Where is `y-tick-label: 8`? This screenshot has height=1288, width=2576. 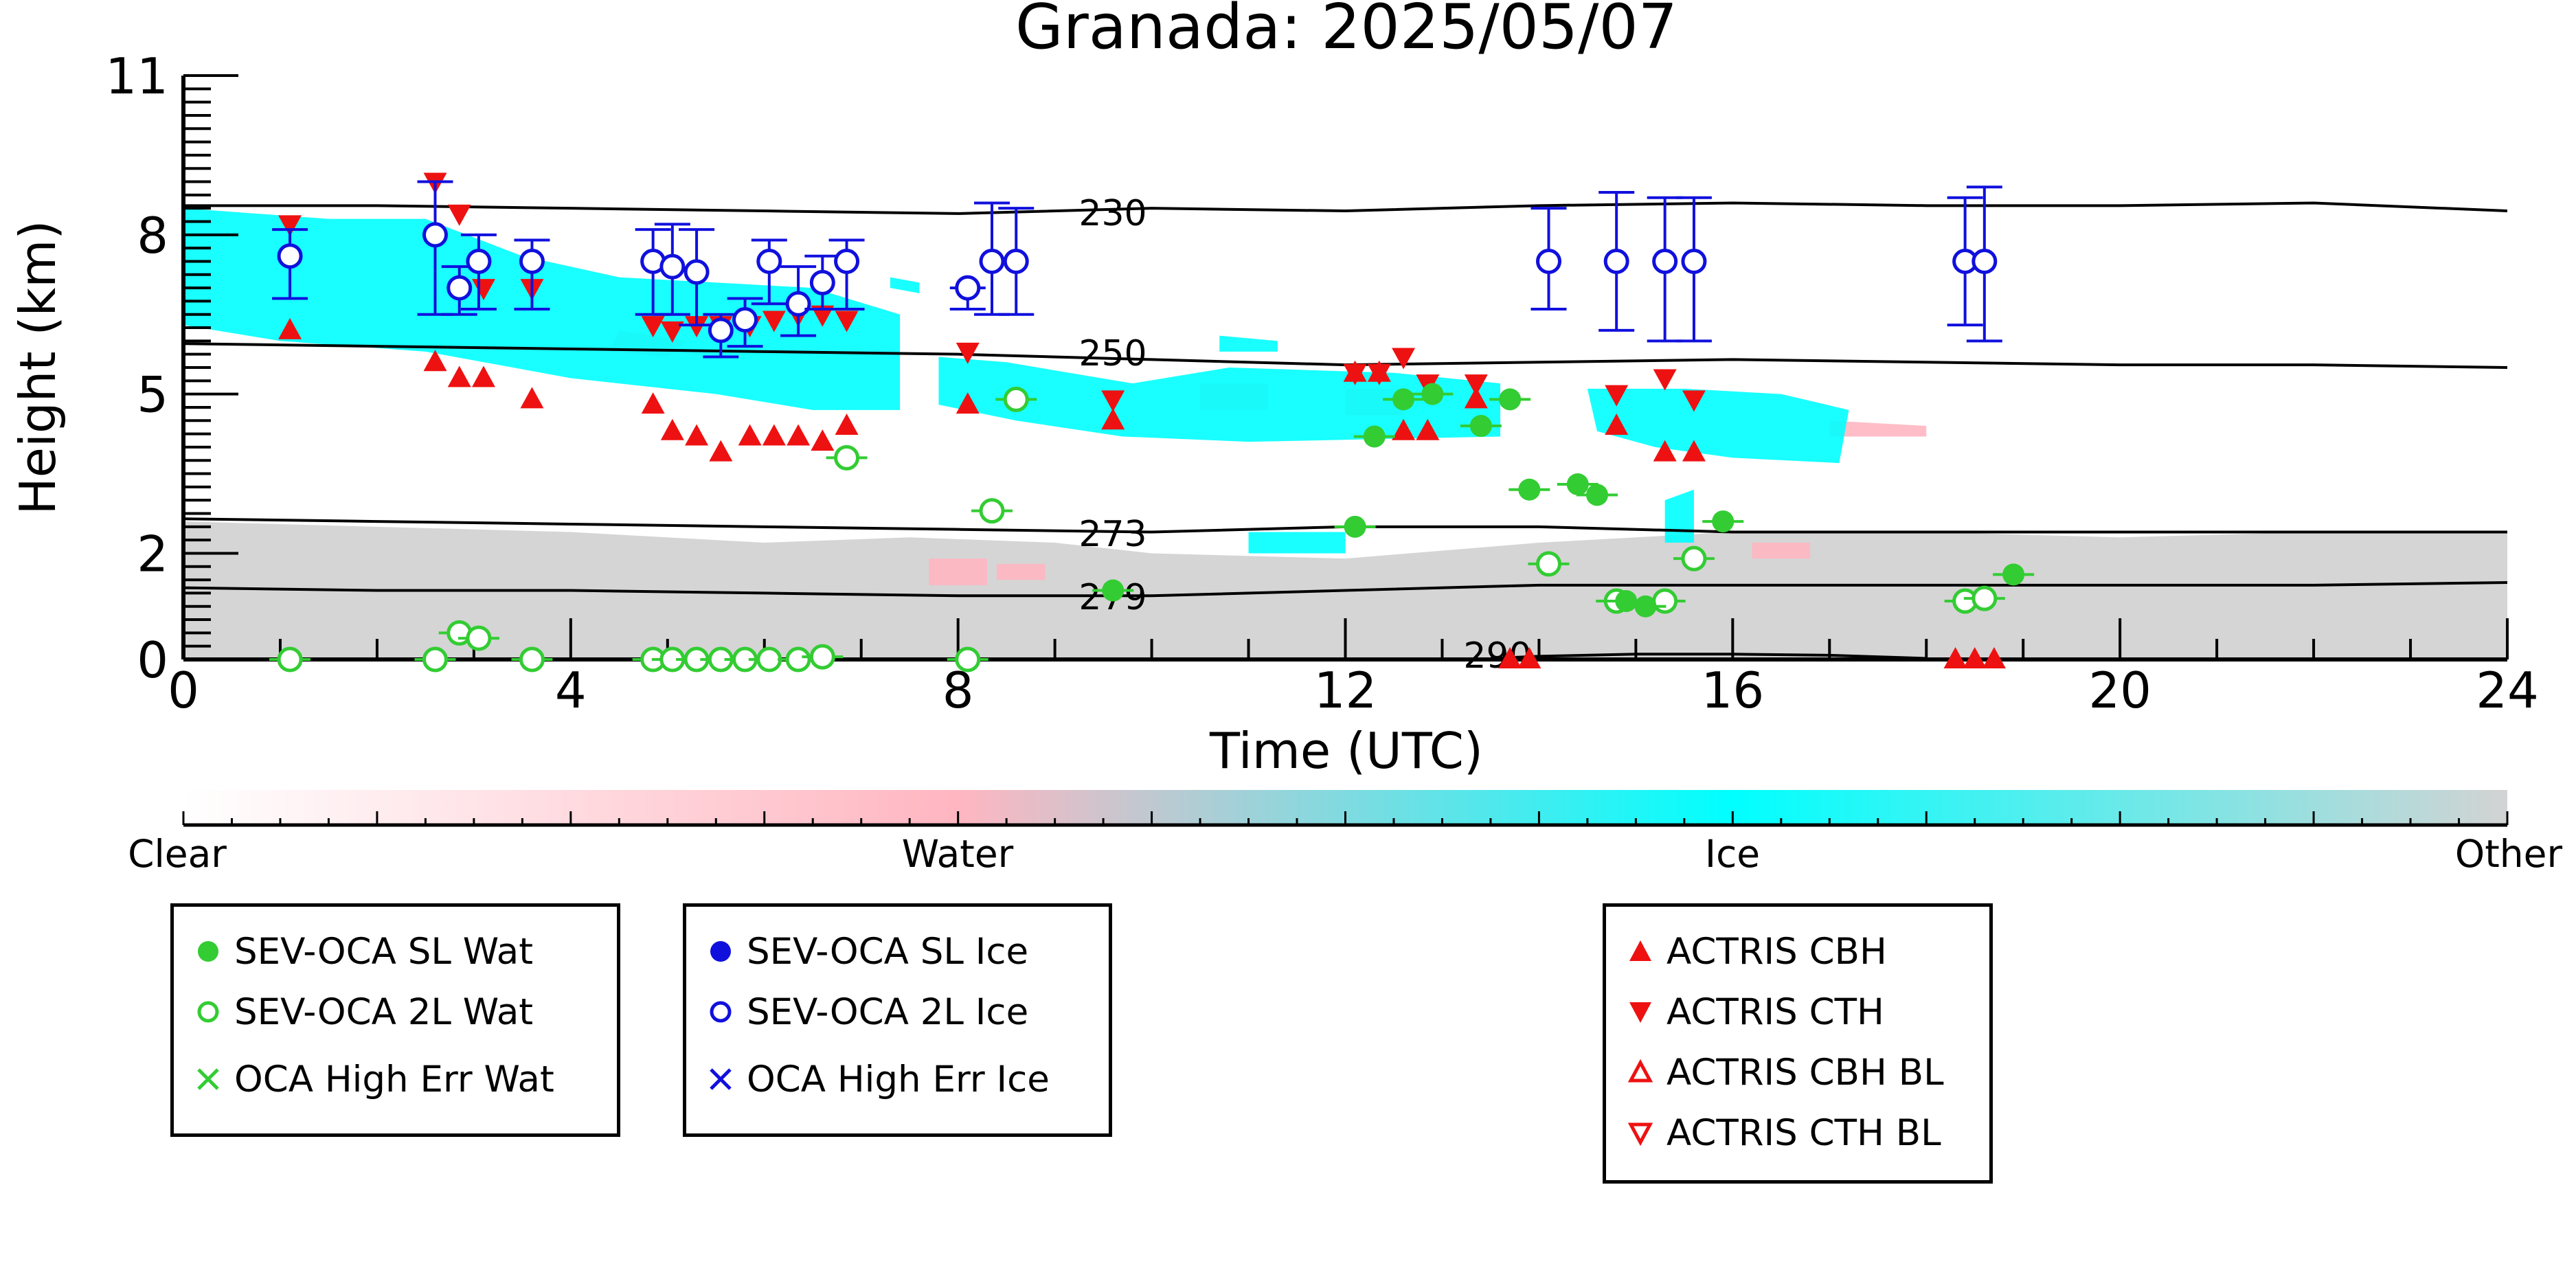
y-tick-label: 8 is located at coordinates (152, 235).